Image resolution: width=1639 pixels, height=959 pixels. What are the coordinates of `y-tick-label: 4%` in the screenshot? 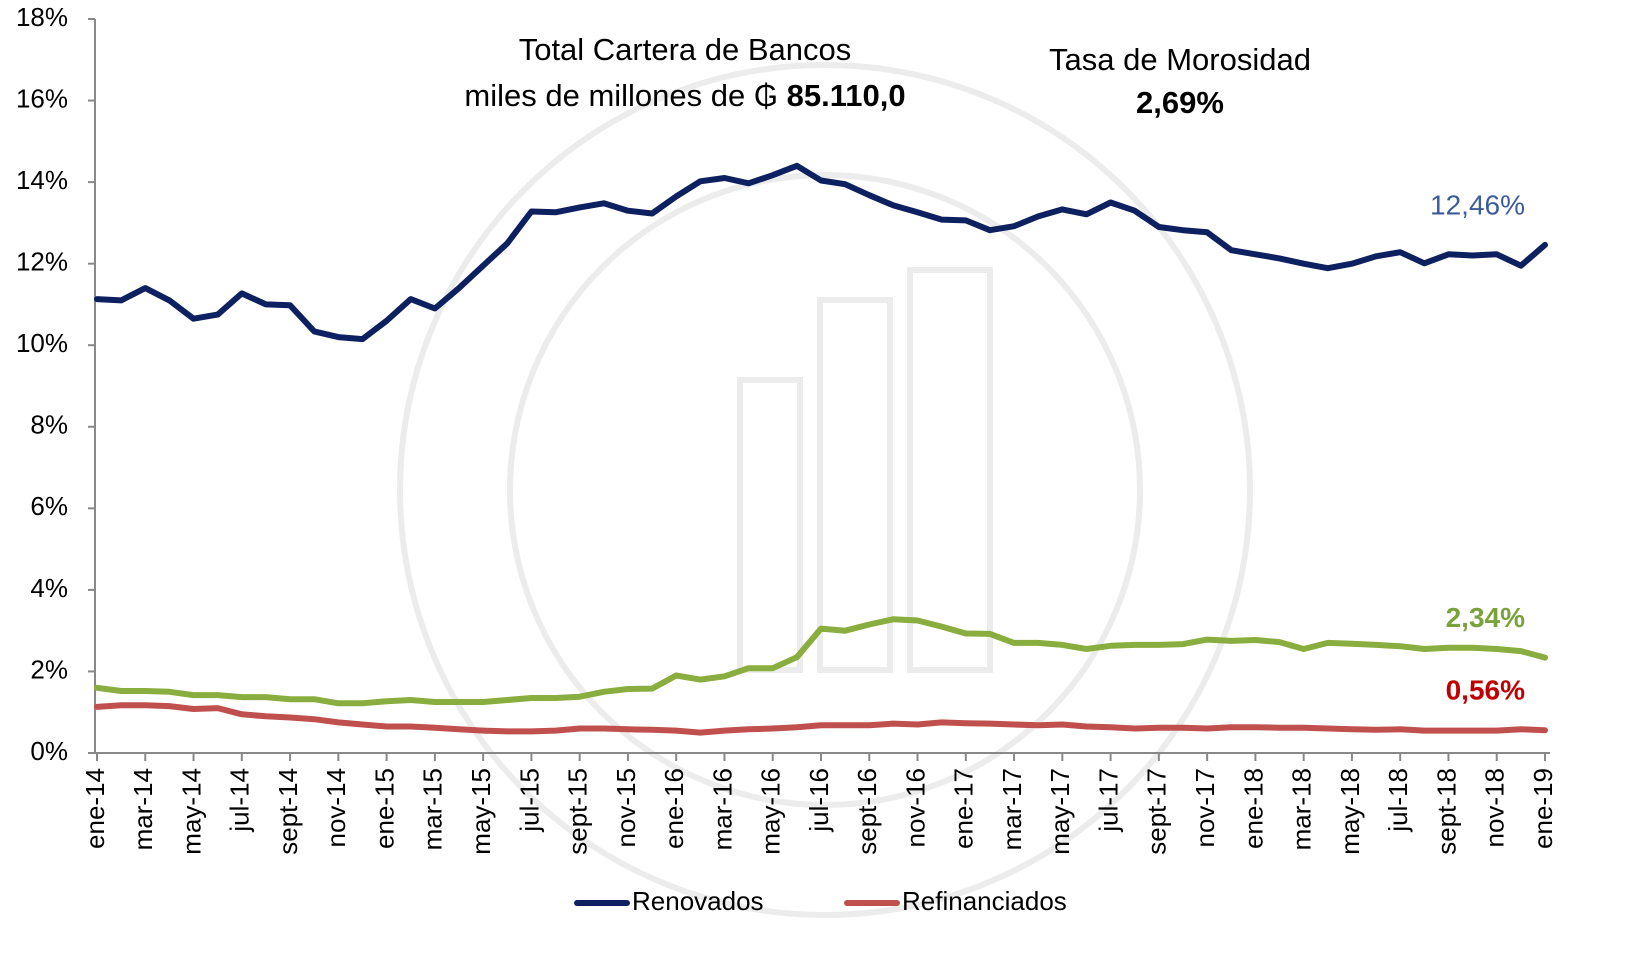 It's located at (49, 588).